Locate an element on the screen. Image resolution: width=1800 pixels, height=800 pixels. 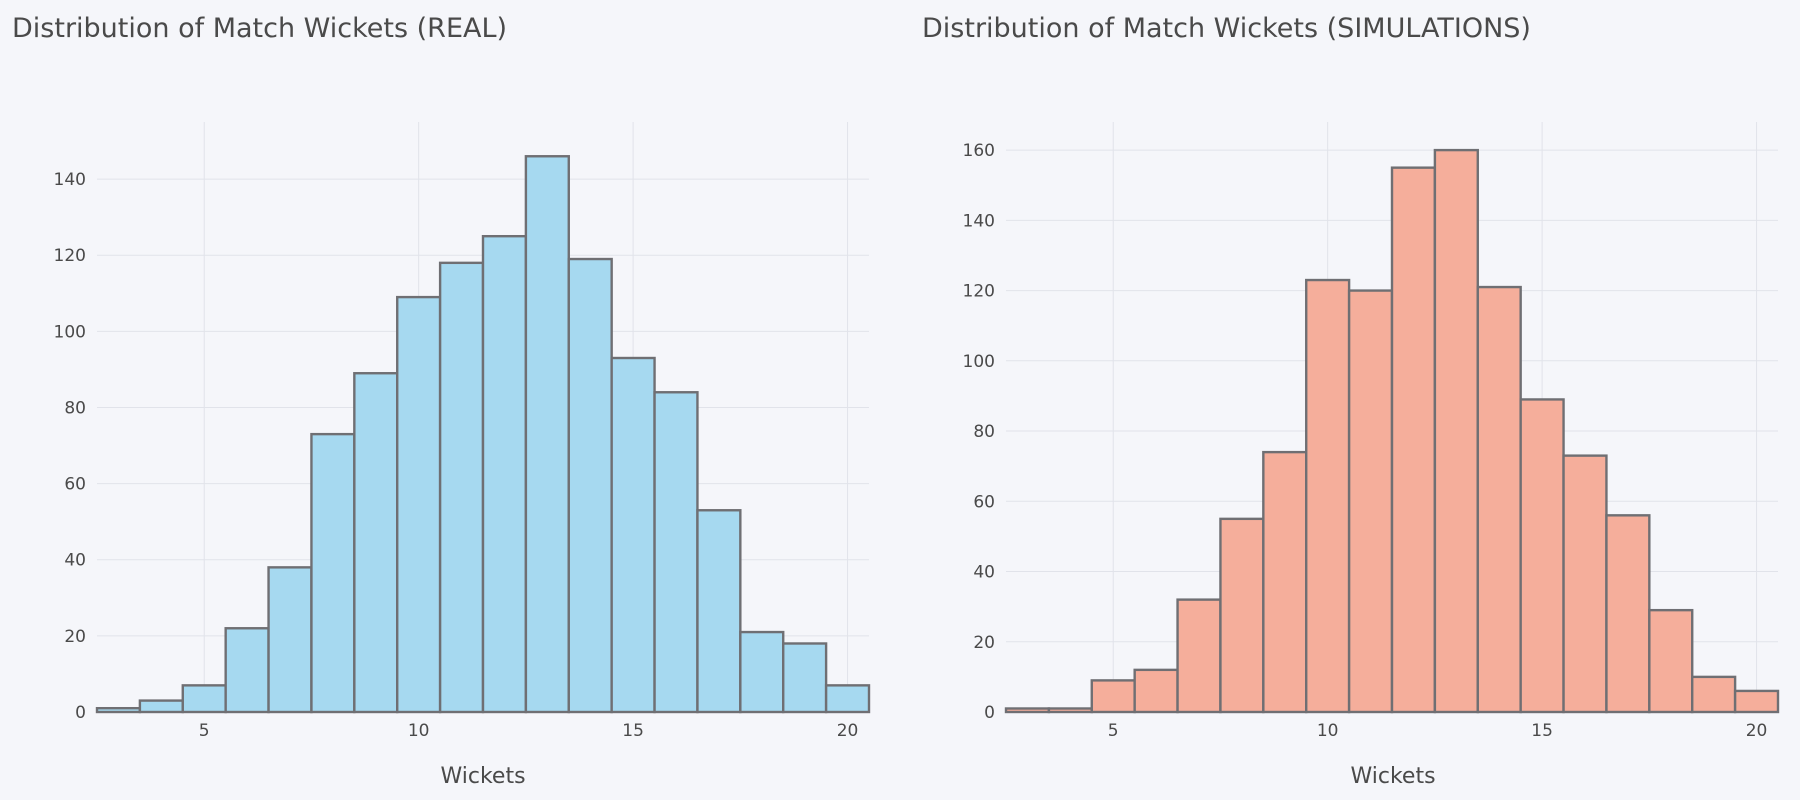
real-y-tick-label: 0 is located at coordinates (80, 713).